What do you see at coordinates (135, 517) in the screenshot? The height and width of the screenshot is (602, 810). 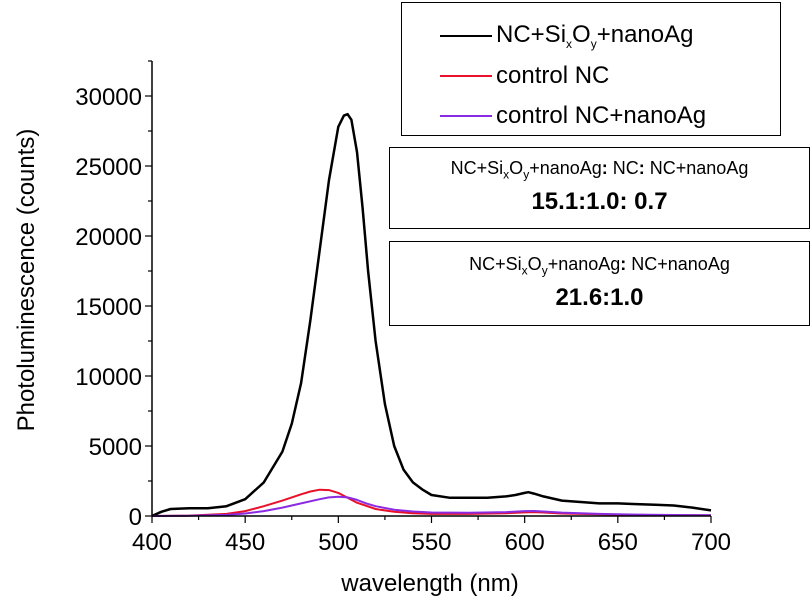 I see `y-tick-label: 0` at bounding box center [135, 517].